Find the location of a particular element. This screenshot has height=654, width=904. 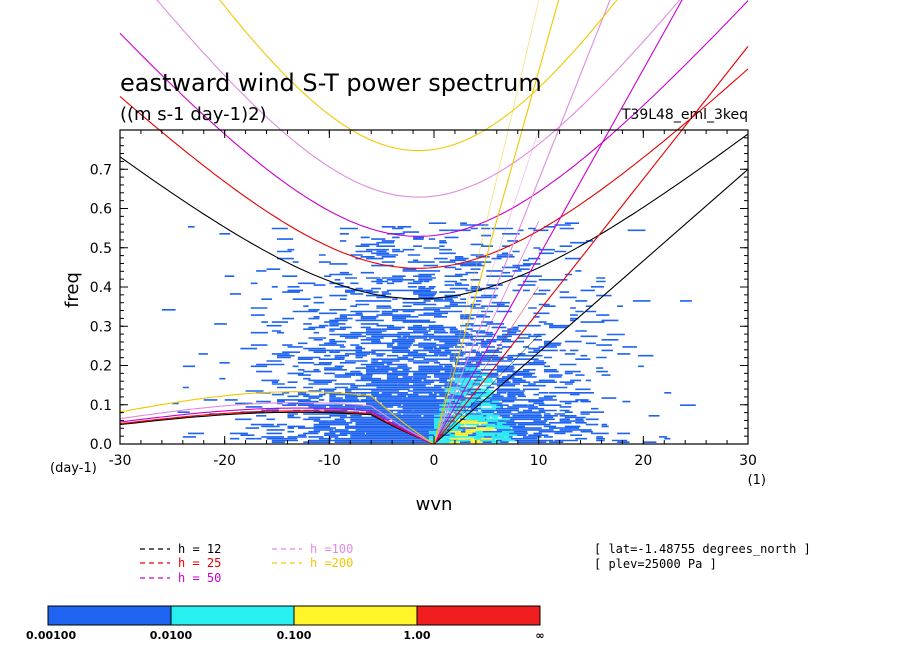

y-tick-label: 0.4 is located at coordinates (101, 288).